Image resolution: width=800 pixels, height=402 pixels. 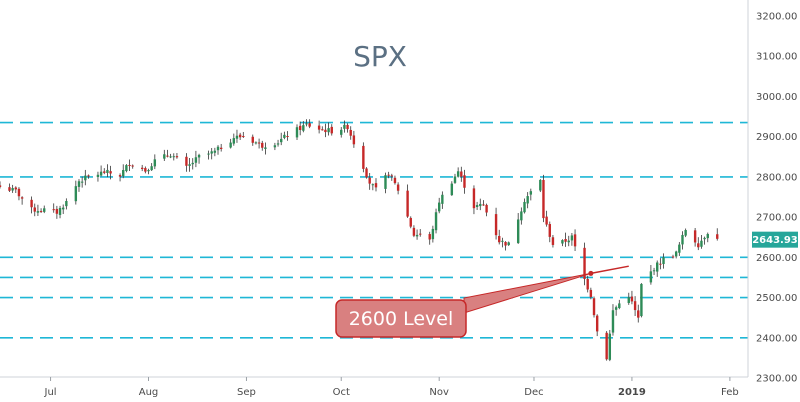 I want to click on annotation-target-dot, so click(x=591, y=273).